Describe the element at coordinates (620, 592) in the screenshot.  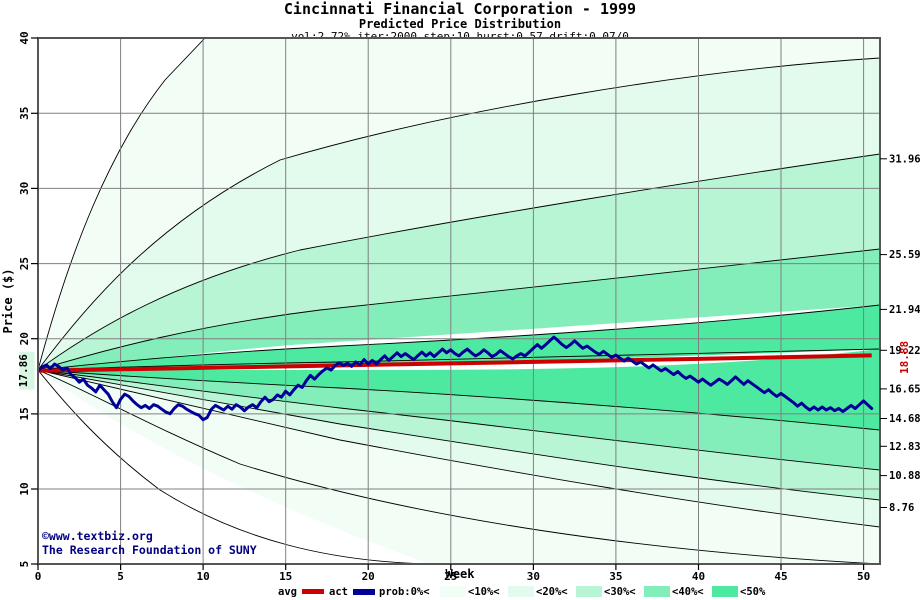
I see `legend-entry-30: <30%<` at that location.